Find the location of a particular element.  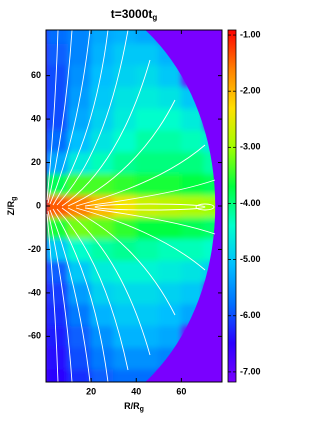

y-tick-label: -20 is located at coordinates (34, 249).